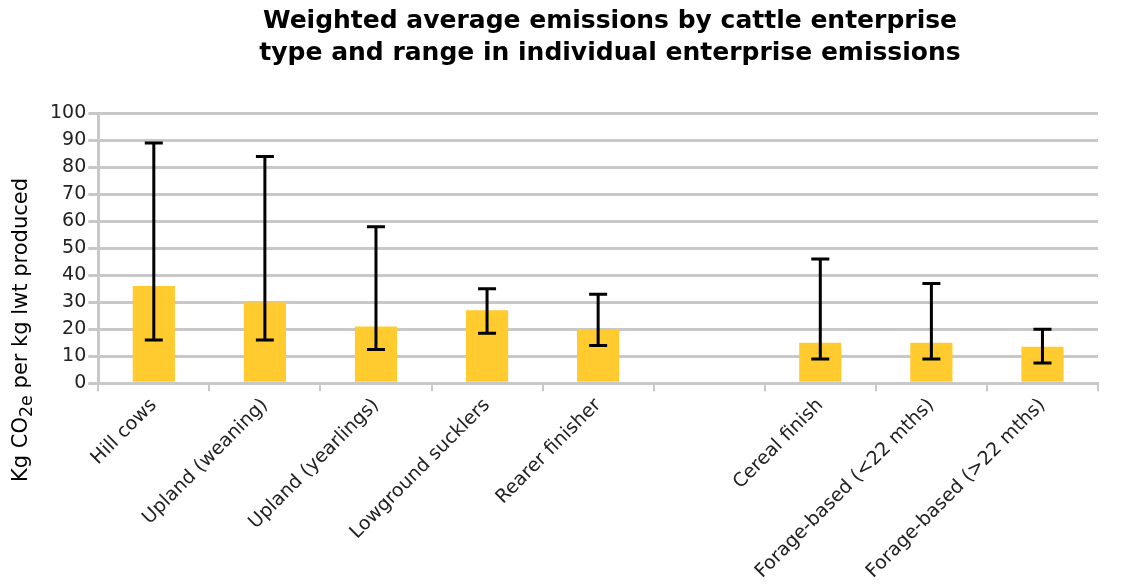 This screenshot has width=1122, height=586. I want to click on y-tick-label: 60, so click(74, 219).